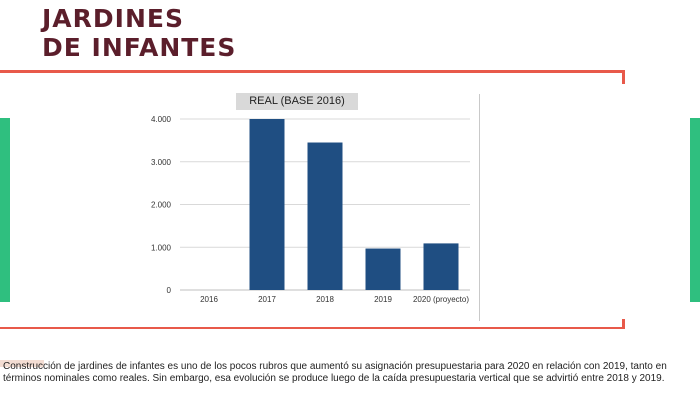  Describe the element at coordinates (479, 207) in the screenshot. I see `chart-divider` at that location.